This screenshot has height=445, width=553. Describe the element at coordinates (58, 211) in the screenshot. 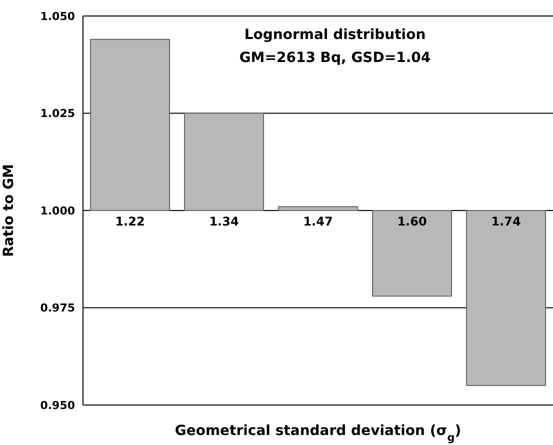

I see `y-tick-label: 1.000` at that location.